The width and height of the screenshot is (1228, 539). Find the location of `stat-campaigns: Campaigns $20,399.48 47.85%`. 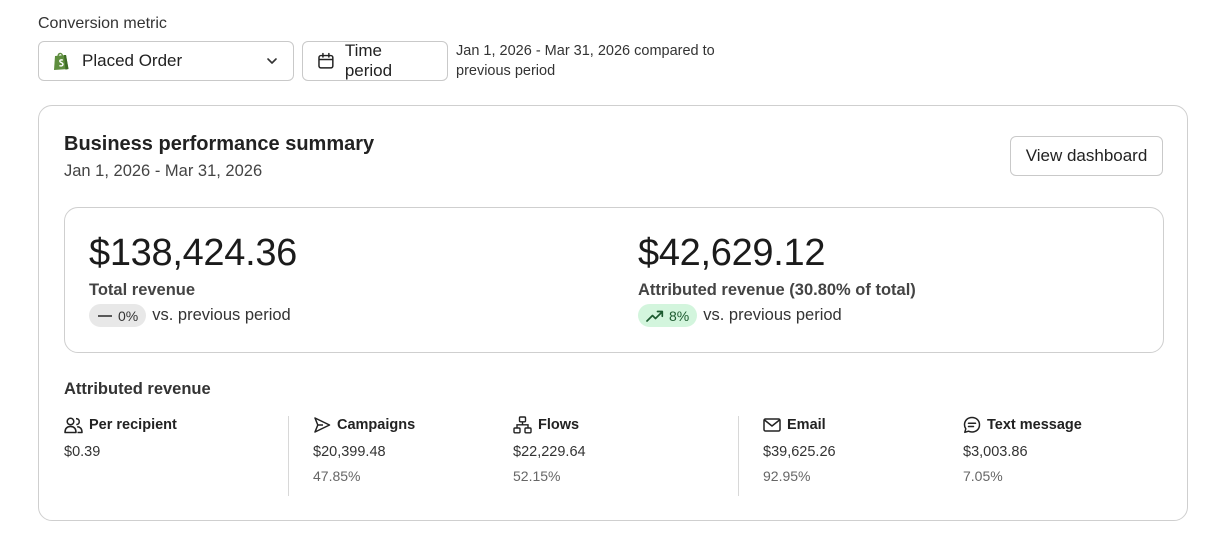

stat-campaigns: Campaigns $20,399.48 47.85% is located at coordinates (364, 456).